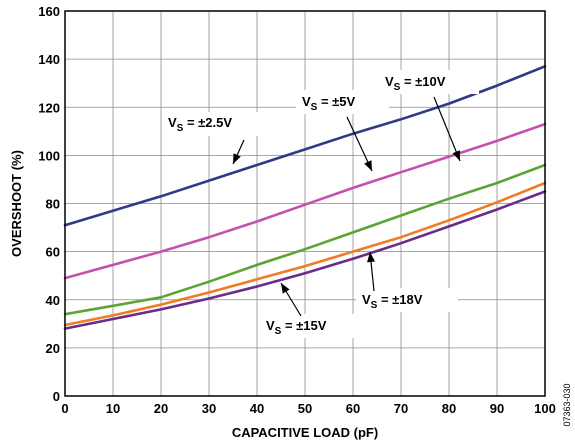 The width and height of the screenshot is (575, 447). Describe the element at coordinates (353, 408) in the screenshot. I see `x-tick-label: 60` at that location.